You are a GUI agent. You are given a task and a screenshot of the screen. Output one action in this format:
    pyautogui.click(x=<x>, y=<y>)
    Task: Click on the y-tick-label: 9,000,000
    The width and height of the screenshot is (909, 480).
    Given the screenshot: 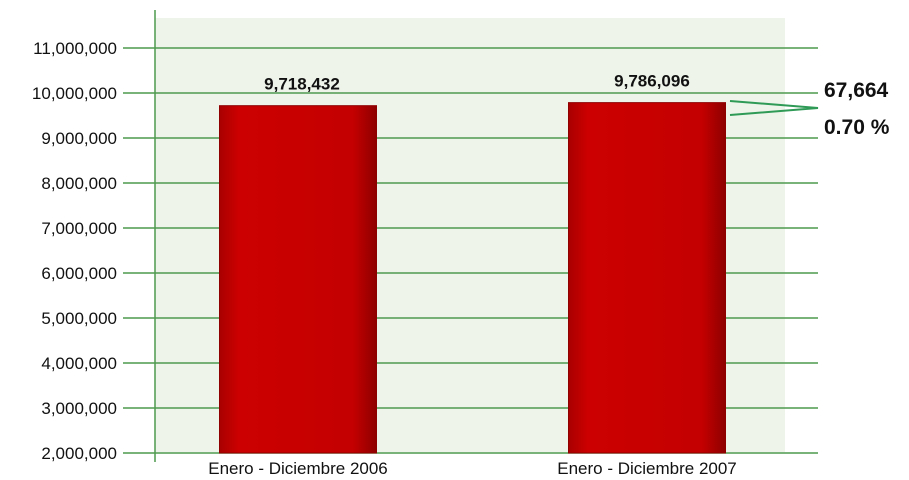 What is the action you would take?
    pyautogui.click(x=79, y=138)
    